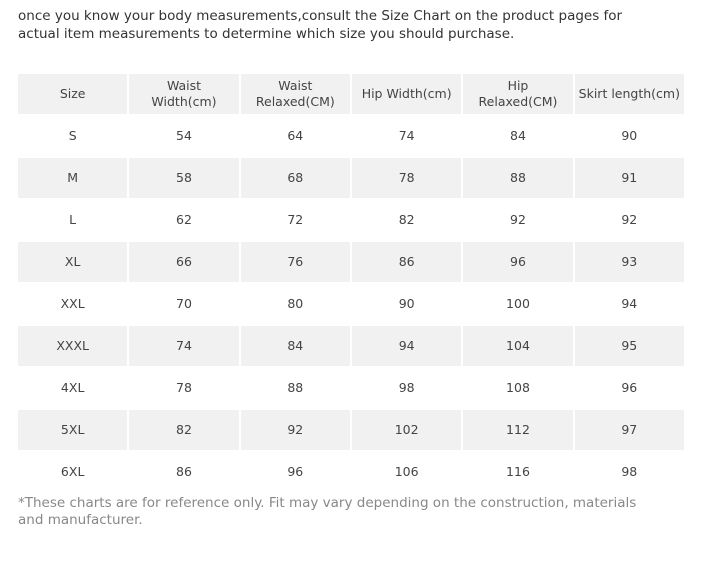 The width and height of the screenshot is (703, 586). What do you see at coordinates (295, 136) in the screenshot?
I see `table-cell: 64` at bounding box center [295, 136].